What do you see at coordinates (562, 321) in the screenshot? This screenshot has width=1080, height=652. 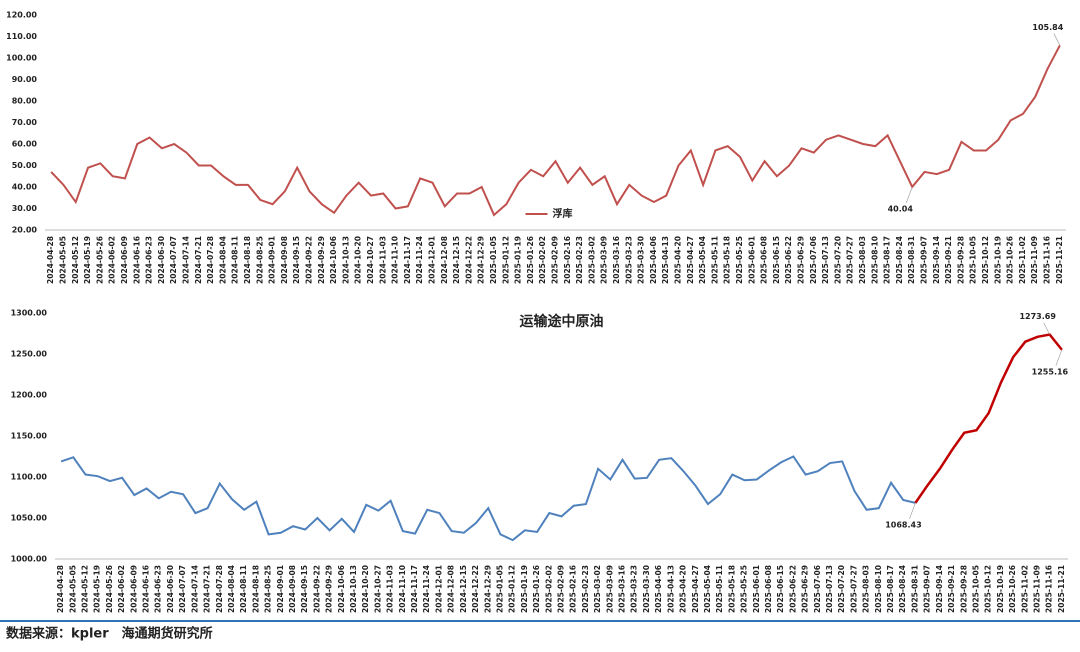 I see `chart-title: 运输途中原油` at bounding box center [562, 321].